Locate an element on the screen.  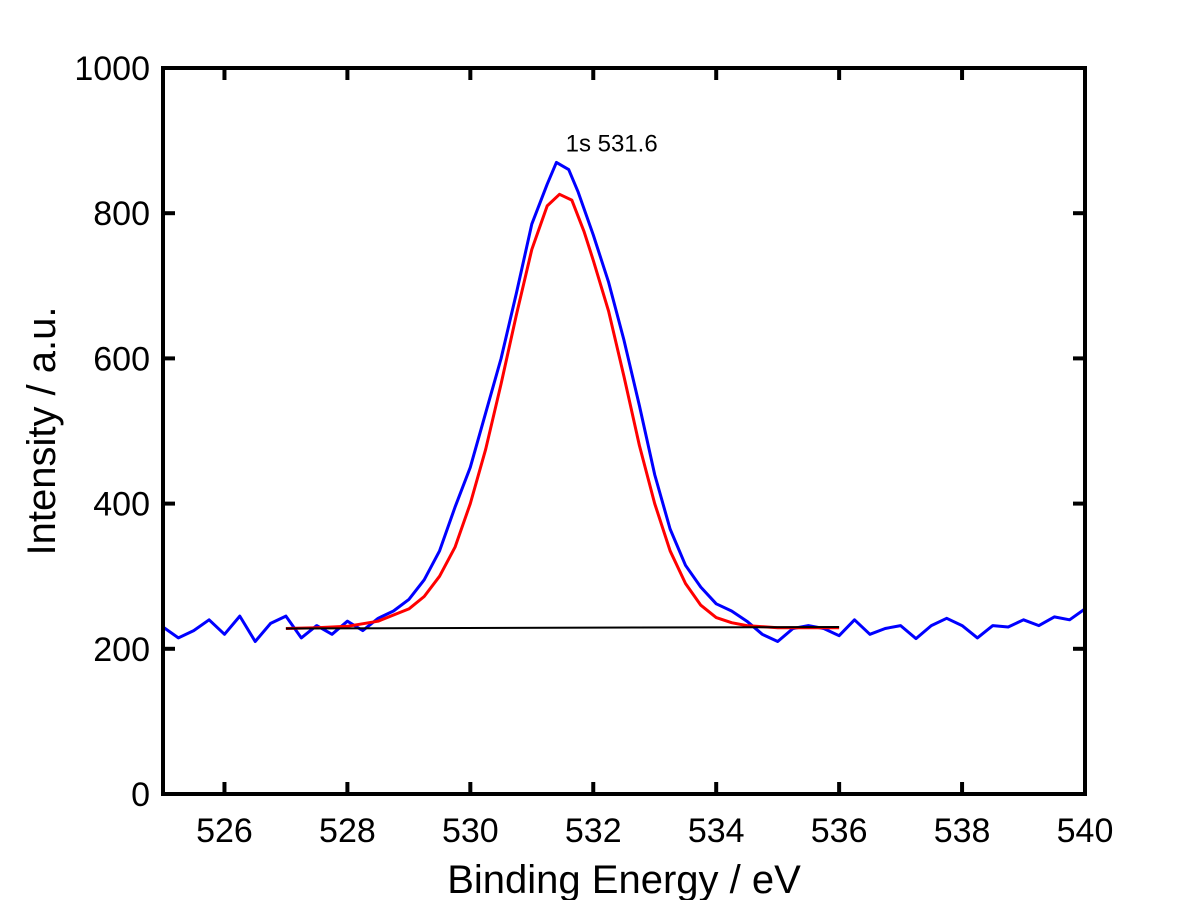
x-tick-label: 534 is located at coordinates (716, 831).